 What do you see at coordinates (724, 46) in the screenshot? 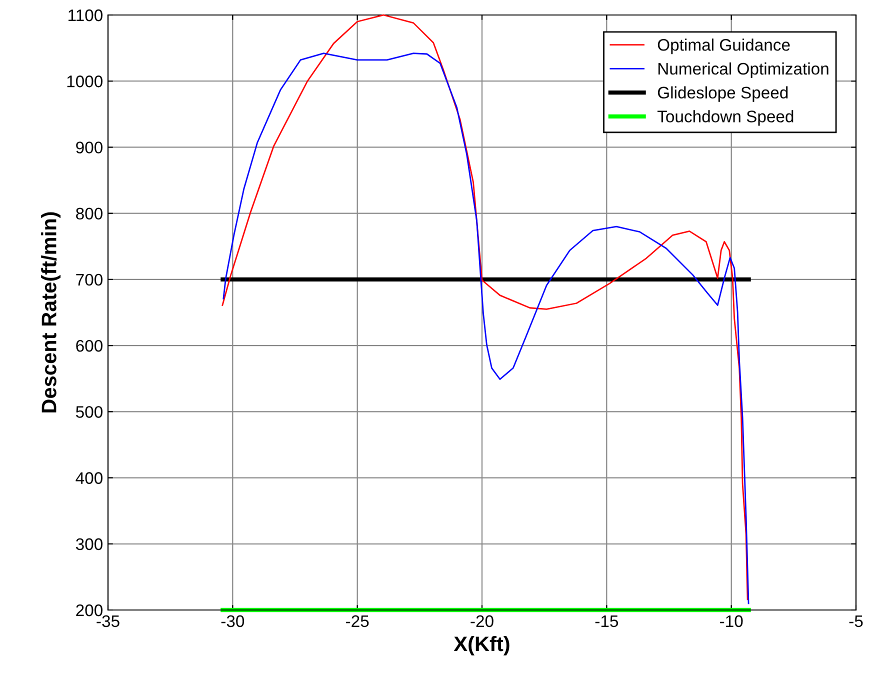
I see `legend-label: Optimal Guidance` at bounding box center [724, 46].